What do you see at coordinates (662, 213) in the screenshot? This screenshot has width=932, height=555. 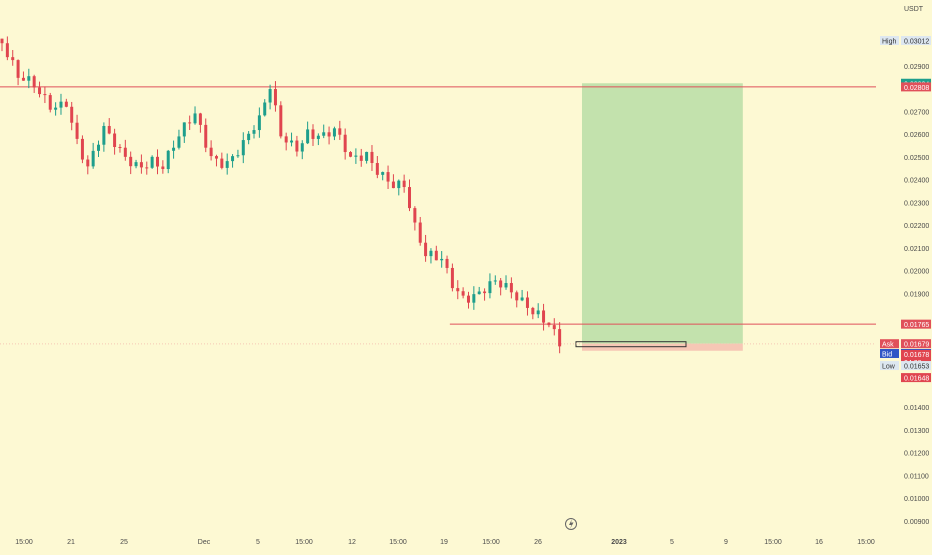 I see `profit-zone` at bounding box center [662, 213].